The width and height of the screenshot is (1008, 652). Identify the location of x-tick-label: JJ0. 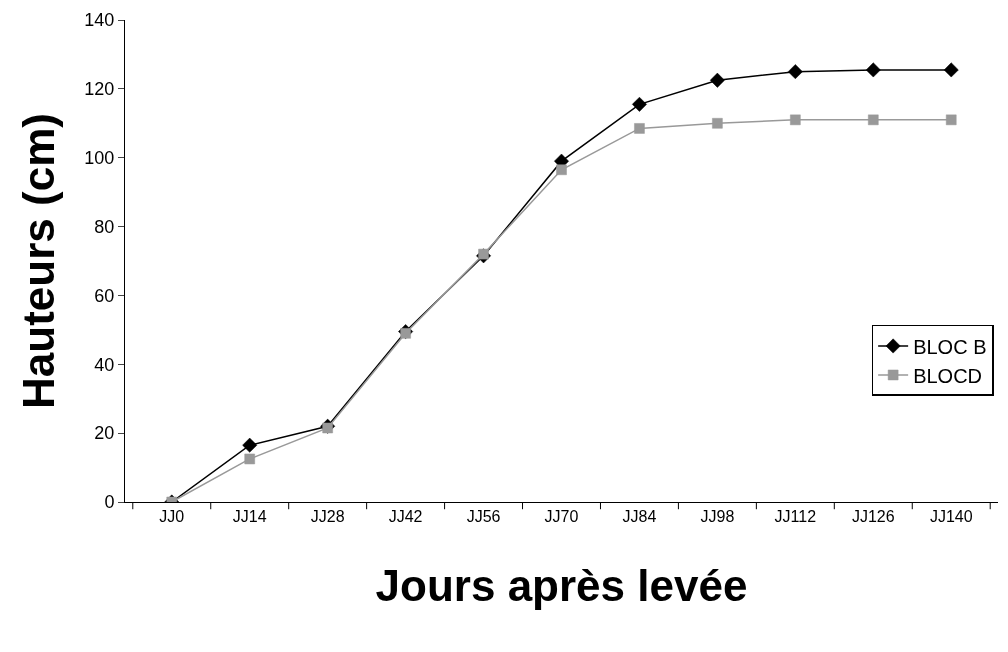
(172, 517).